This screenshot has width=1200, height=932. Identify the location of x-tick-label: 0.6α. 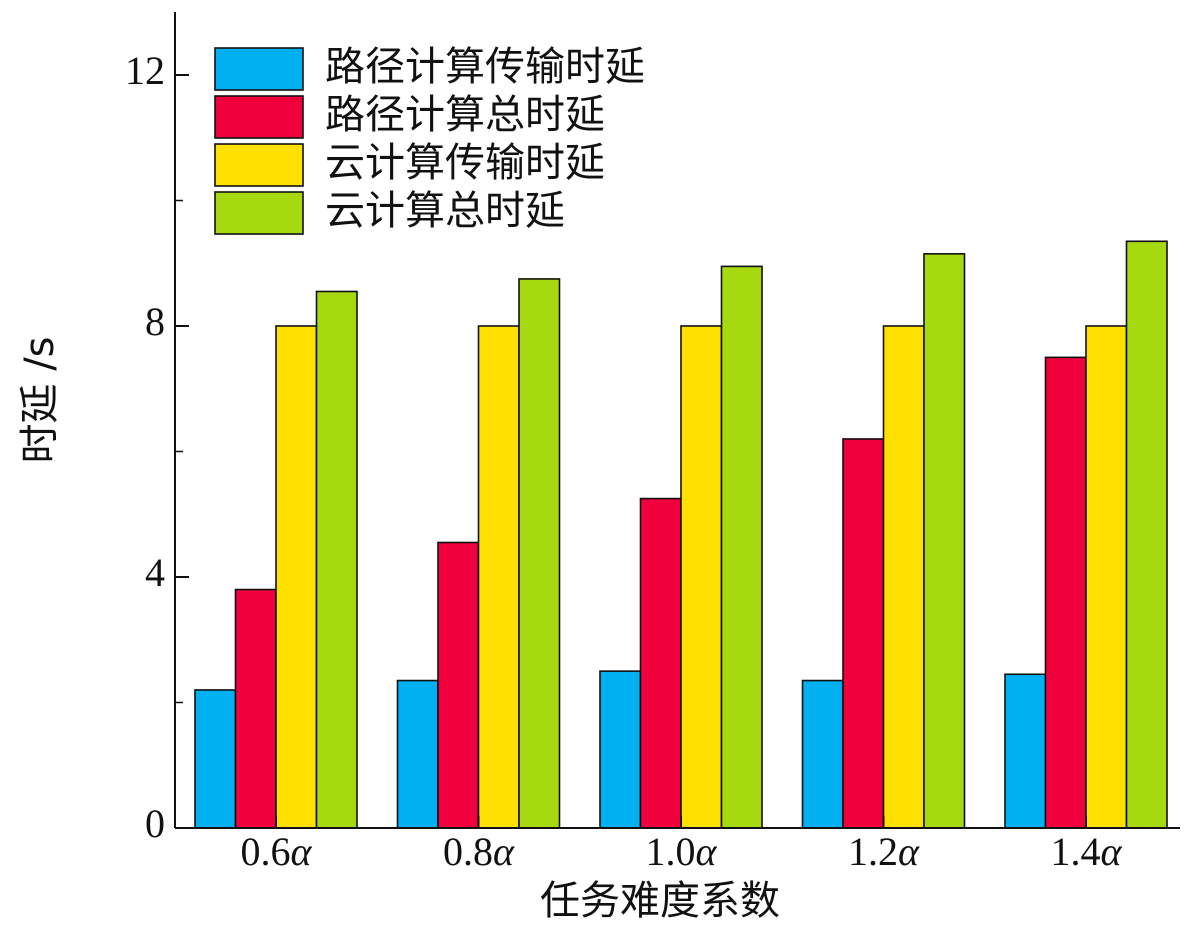
(277, 851).